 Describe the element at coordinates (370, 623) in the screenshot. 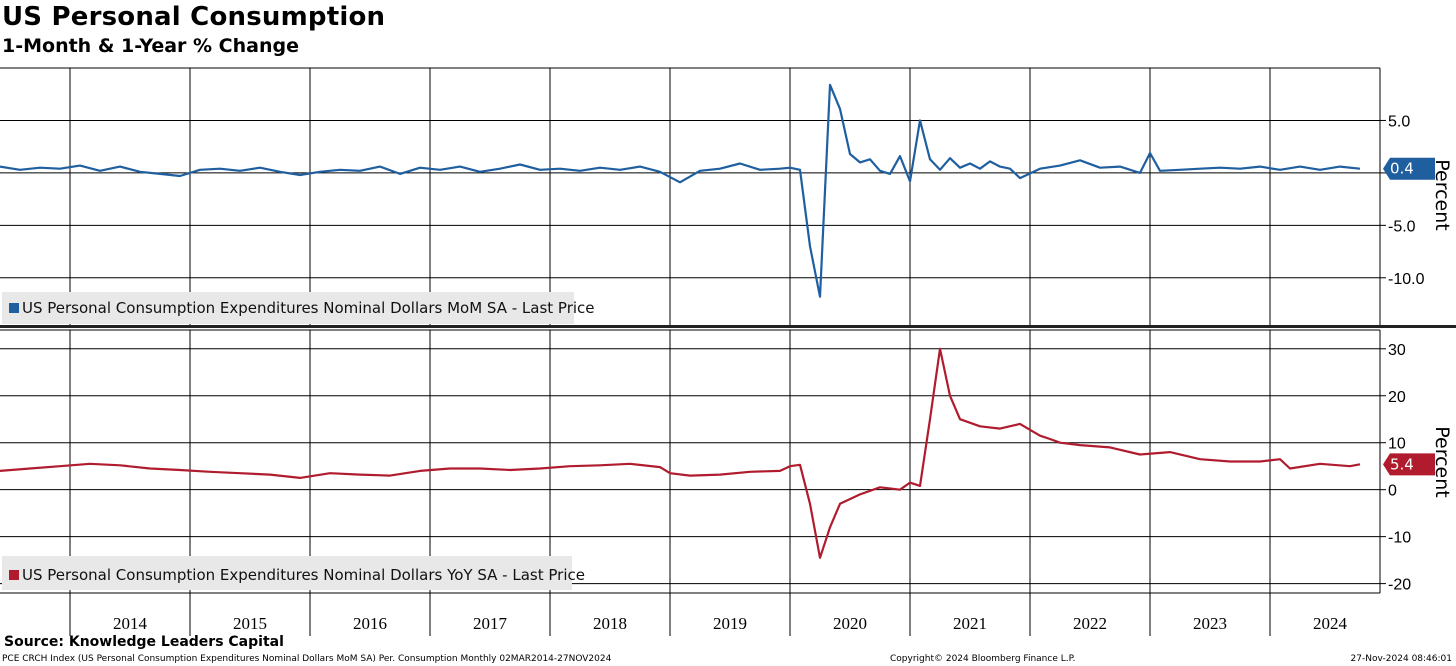

I see `x-tick-label-2016: 2016` at that location.